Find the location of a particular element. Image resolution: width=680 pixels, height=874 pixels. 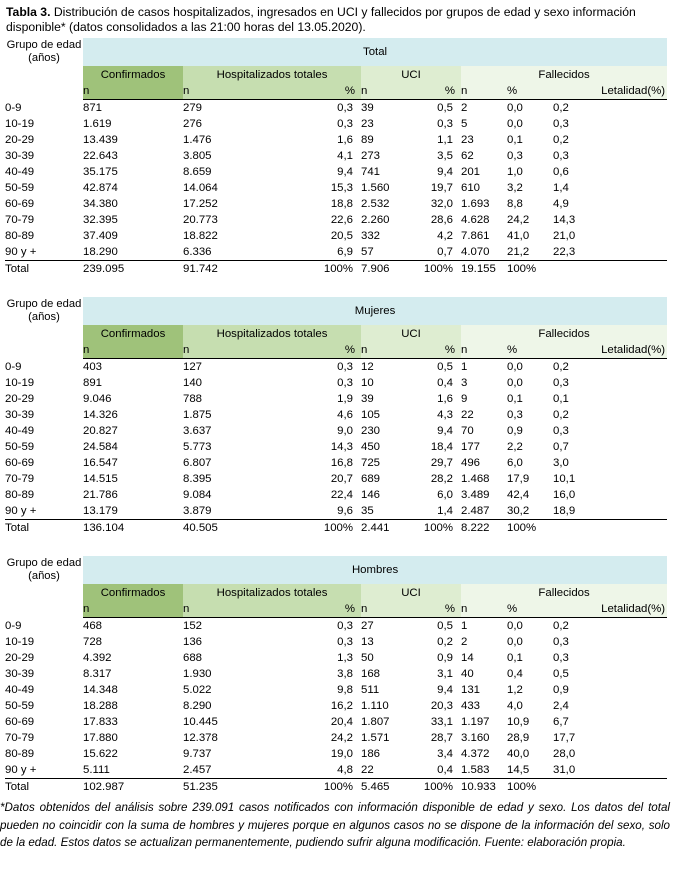

value-cell: 16,0 is located at coordinates (564, 495).